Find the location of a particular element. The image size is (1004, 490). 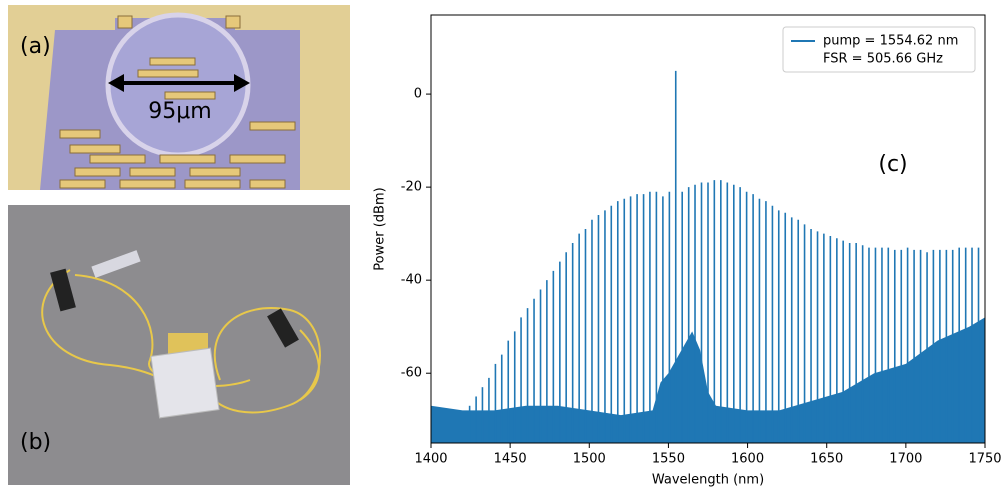

scale-label: 95μm is located at coordinates (179, 111).